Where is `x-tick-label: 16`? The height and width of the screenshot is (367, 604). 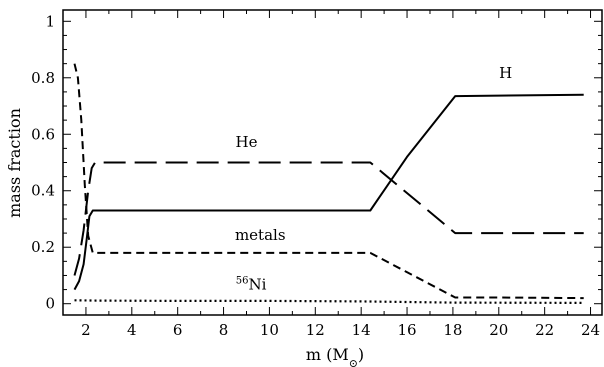
x-tick-label: 16 is located at coordinates (406, 330).